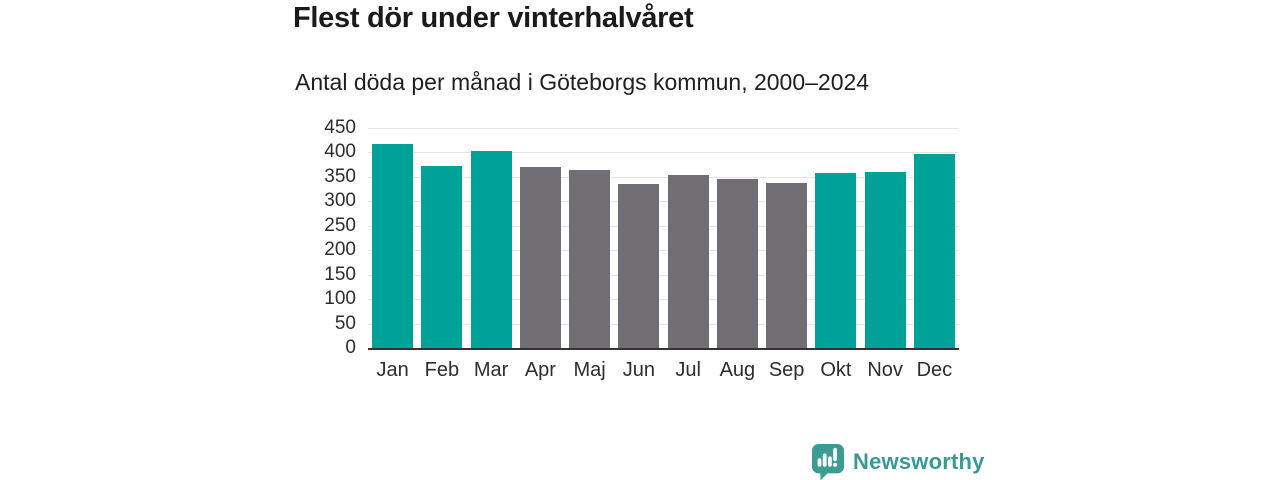 This screenshot has height=480, width=1280. Describe the element at coordinates (590, 258) in the screenshot. I see `bar-maj` at that location.